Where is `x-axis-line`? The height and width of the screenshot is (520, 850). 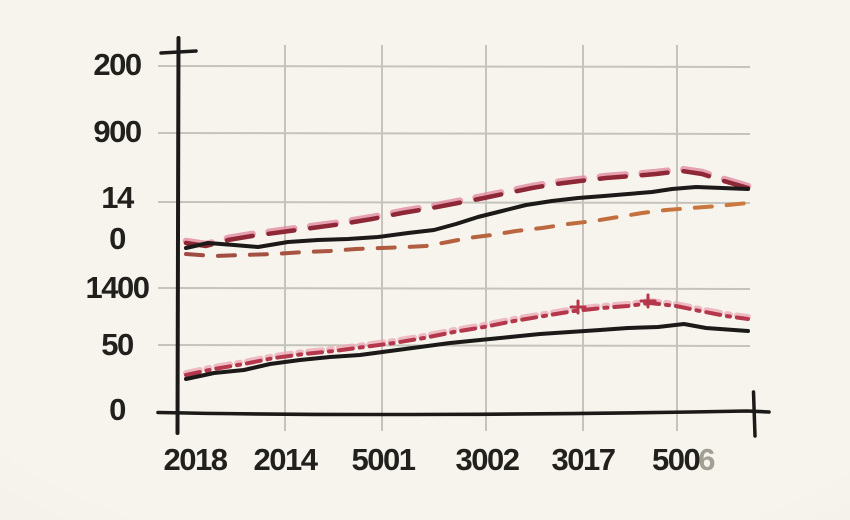 x-axis-line is located at coordinates (463, 413).